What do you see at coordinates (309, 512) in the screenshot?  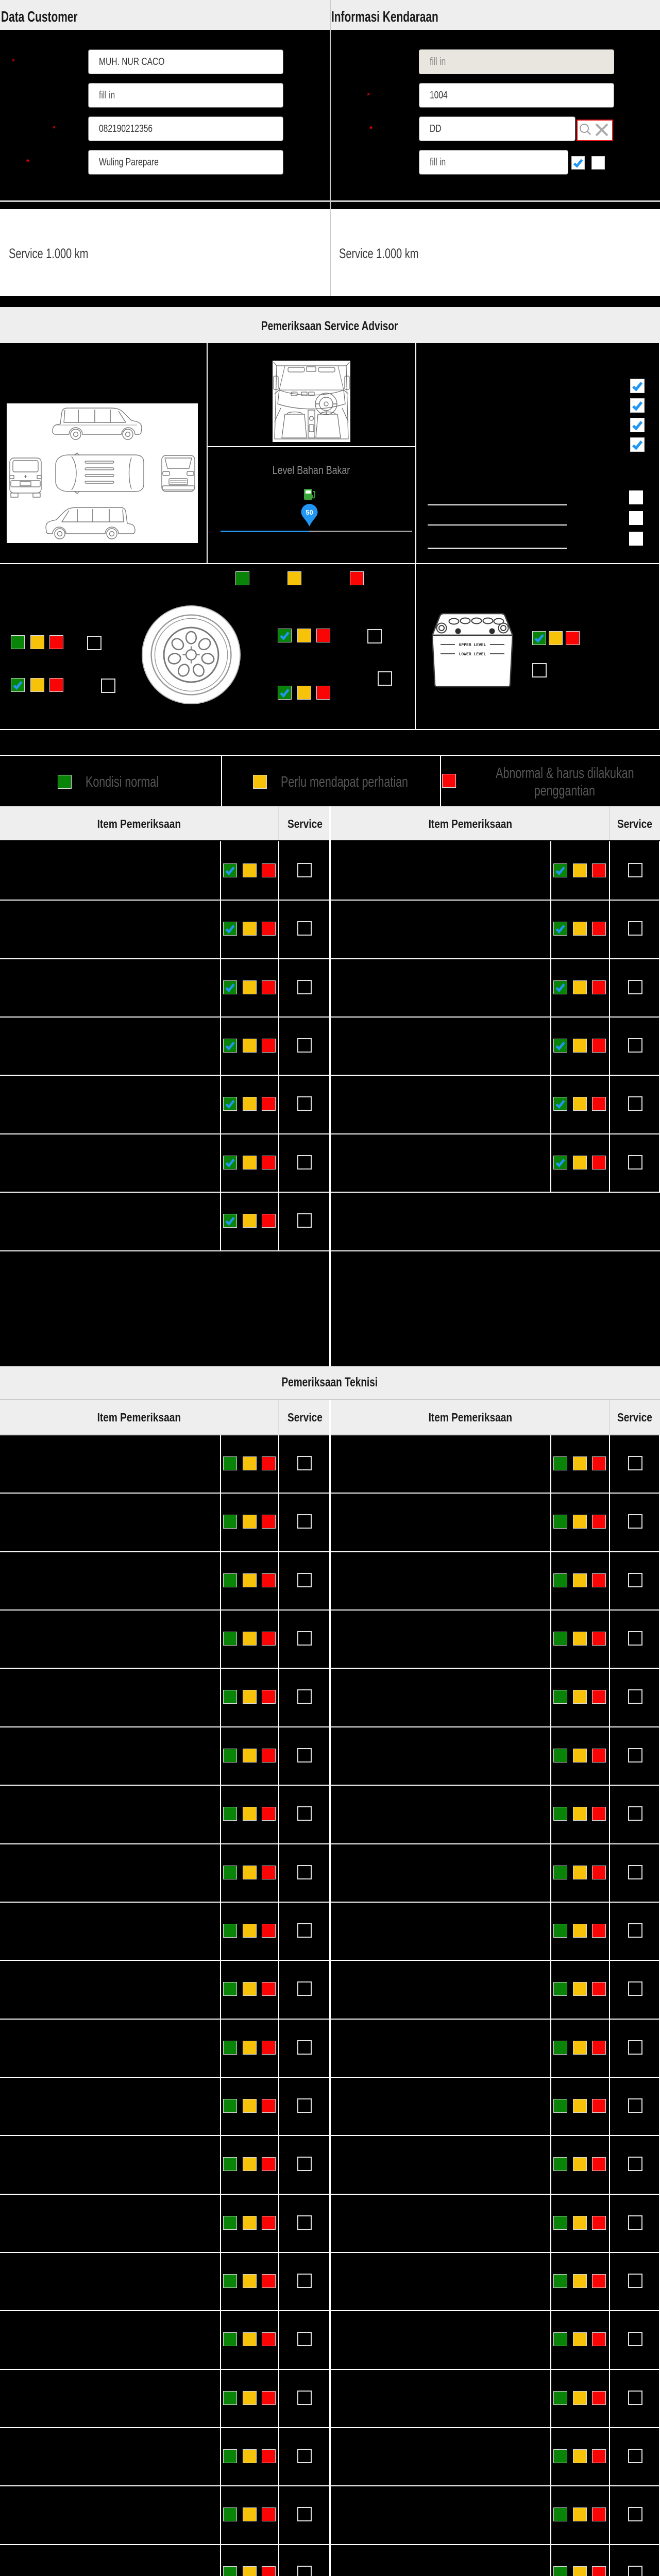 I see `svg-text: 50` at bounding box center [309, 512].